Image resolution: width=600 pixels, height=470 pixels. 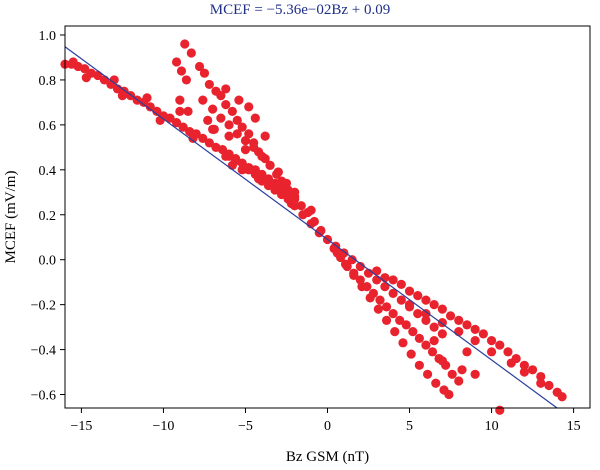 I want to click on x-tick-label: −15, so click(x=81, y=426).